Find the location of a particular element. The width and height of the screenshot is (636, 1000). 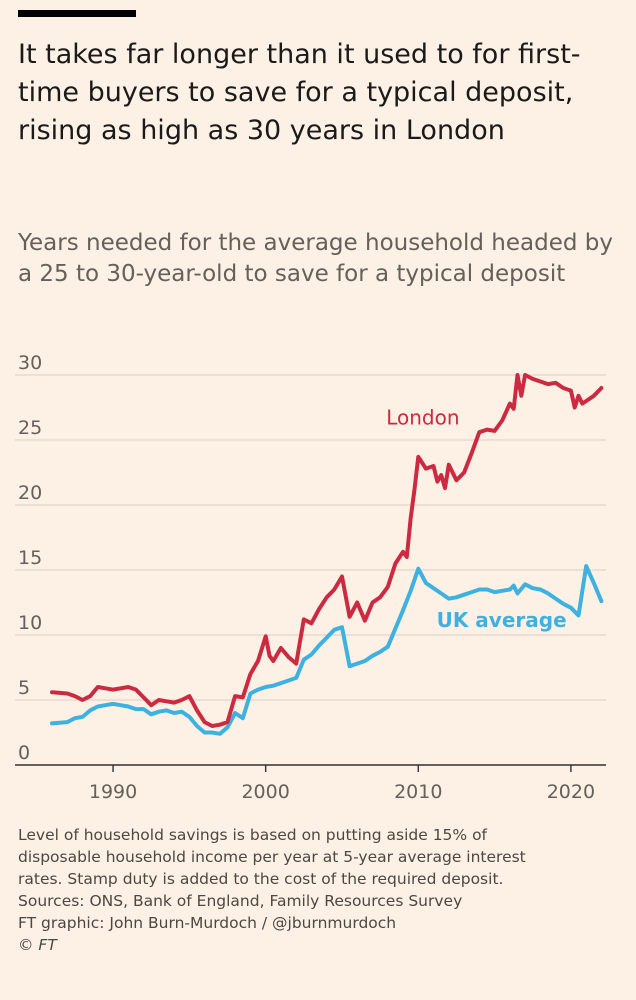

series-label: London is located at coordinates (422, 417).